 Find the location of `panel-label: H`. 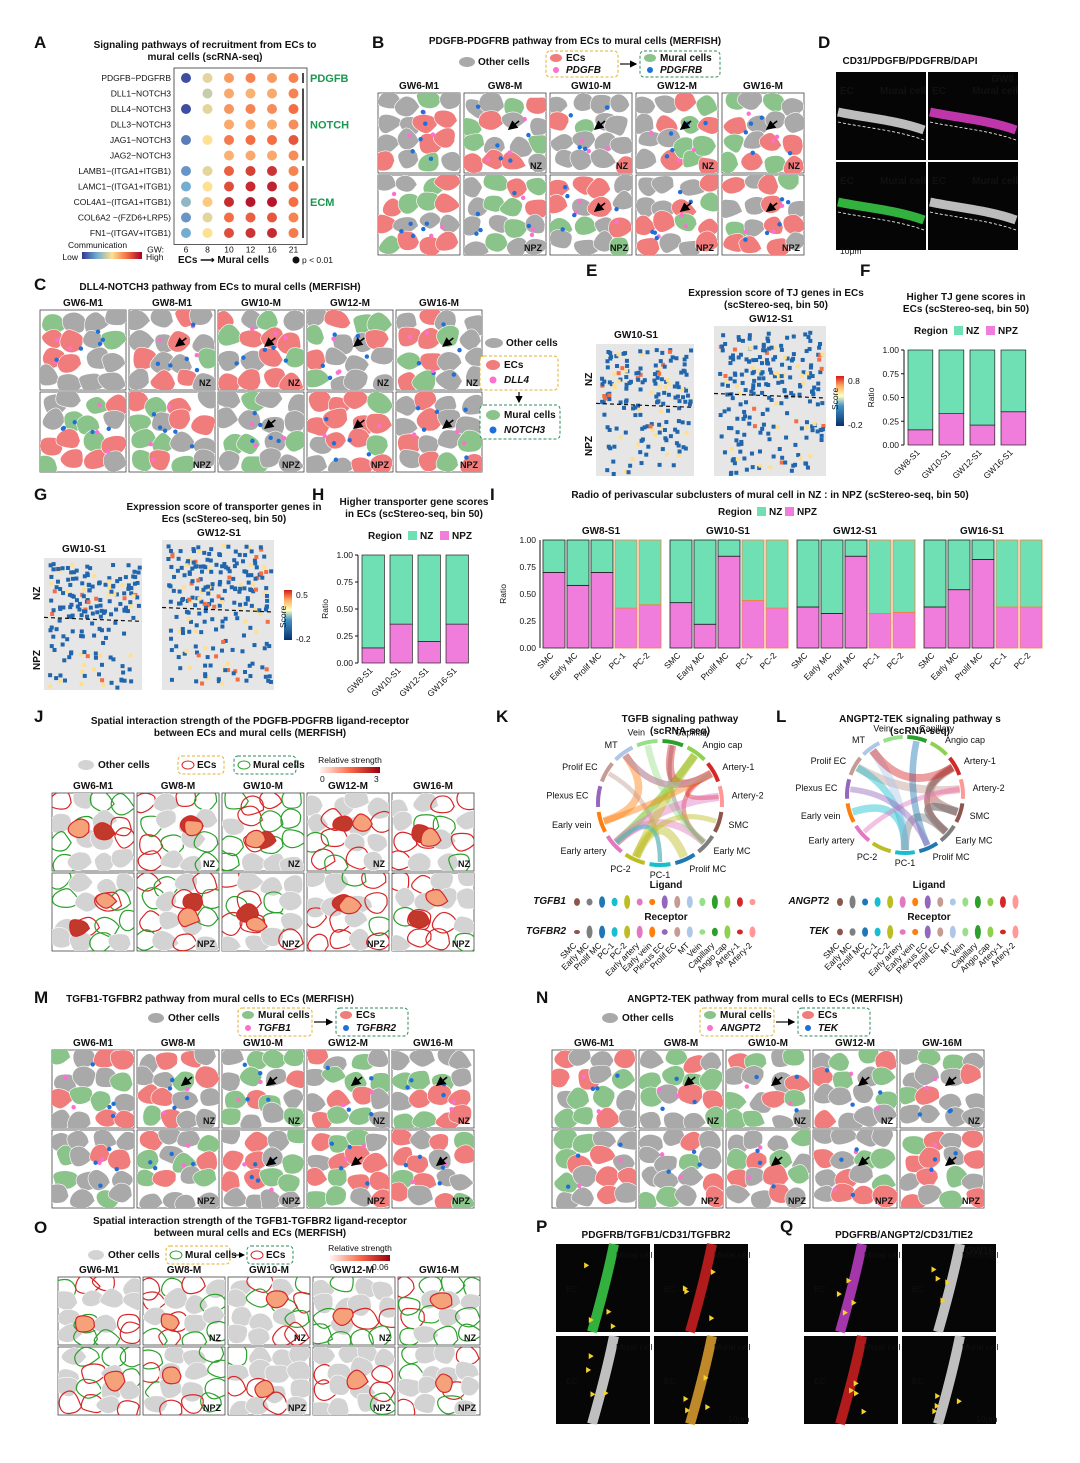

panel-label: H is located at coordinates (318, 494).